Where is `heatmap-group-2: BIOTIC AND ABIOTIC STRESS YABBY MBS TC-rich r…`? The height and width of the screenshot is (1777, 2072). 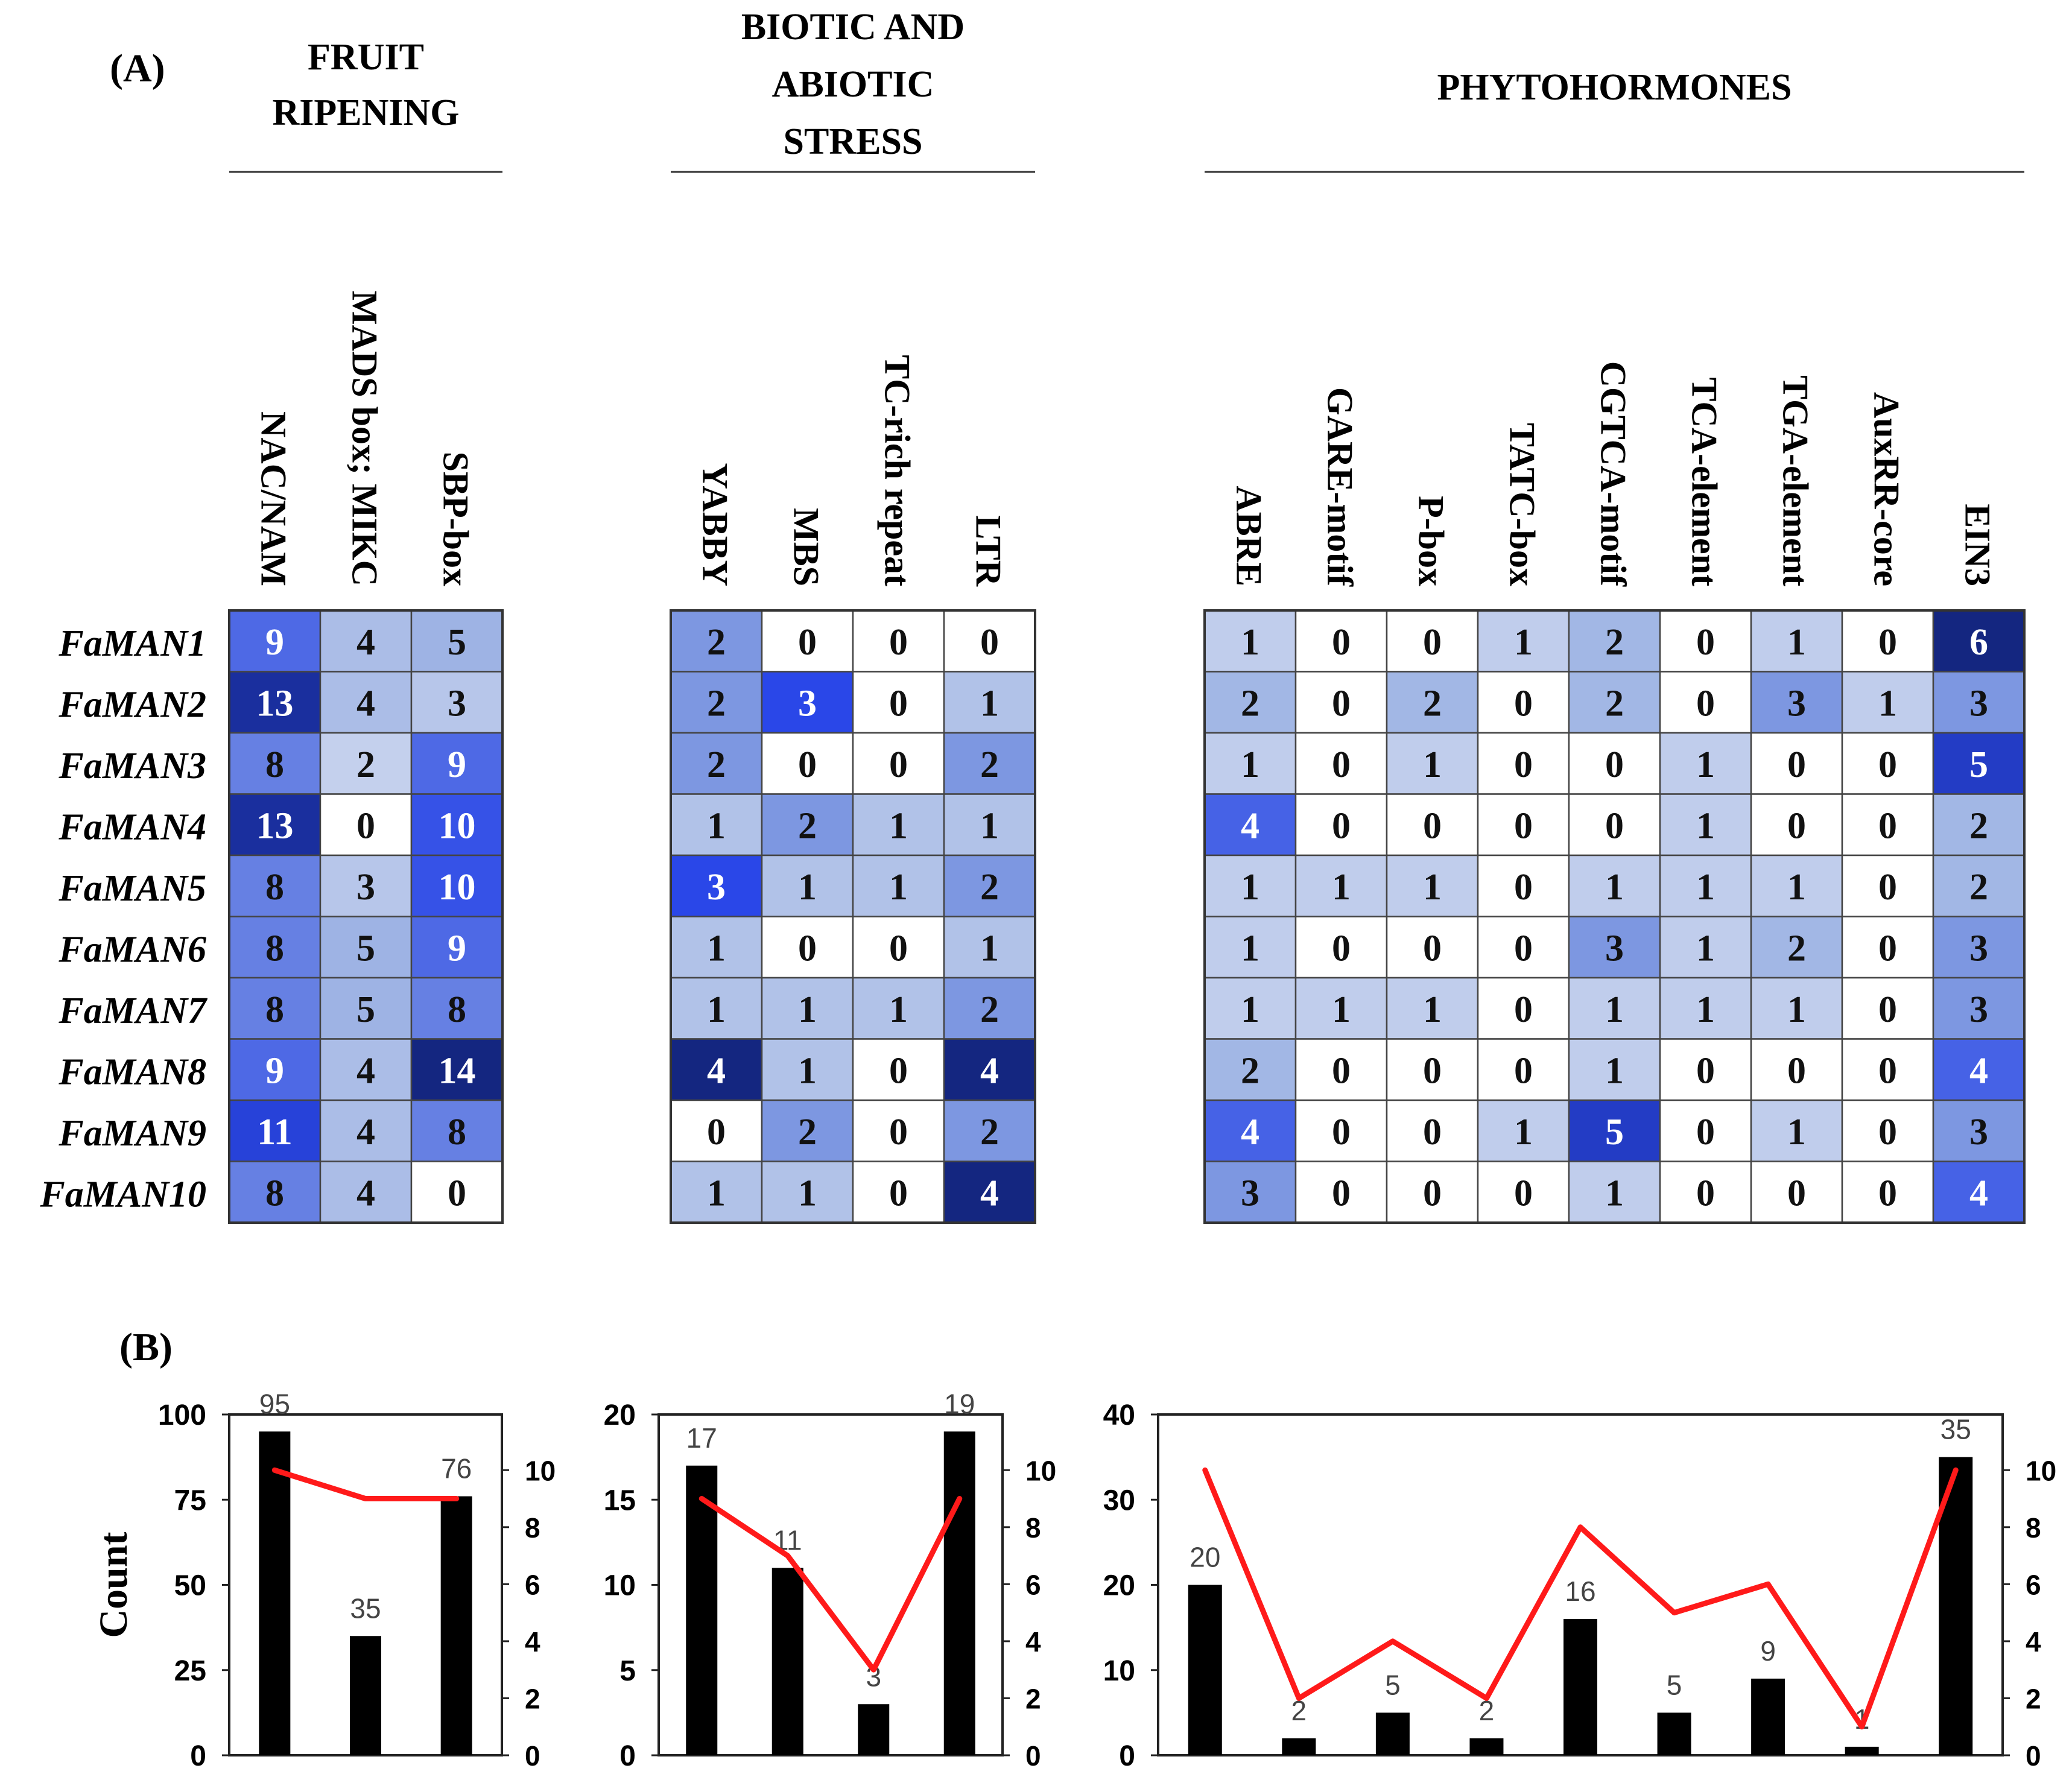 heatmap-group-2: BIOTIC AND ABIOTIC STRESS YABBY MBS TC-rich r… is located at coordinates (853, 615).